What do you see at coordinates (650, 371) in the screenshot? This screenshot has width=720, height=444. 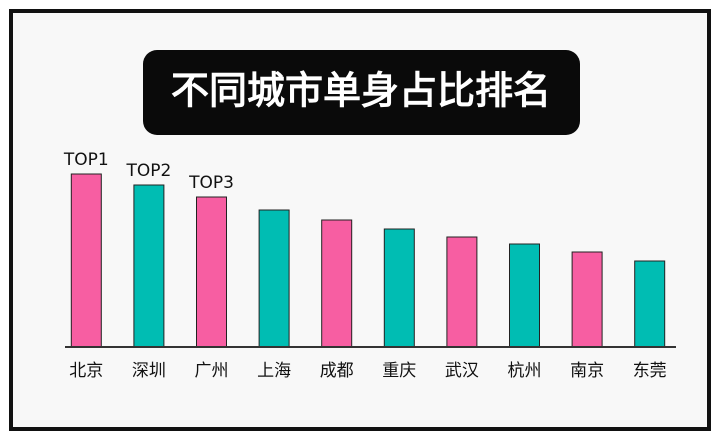 I see `x-tick-label: 东莞` at bounding box center [650, 371].